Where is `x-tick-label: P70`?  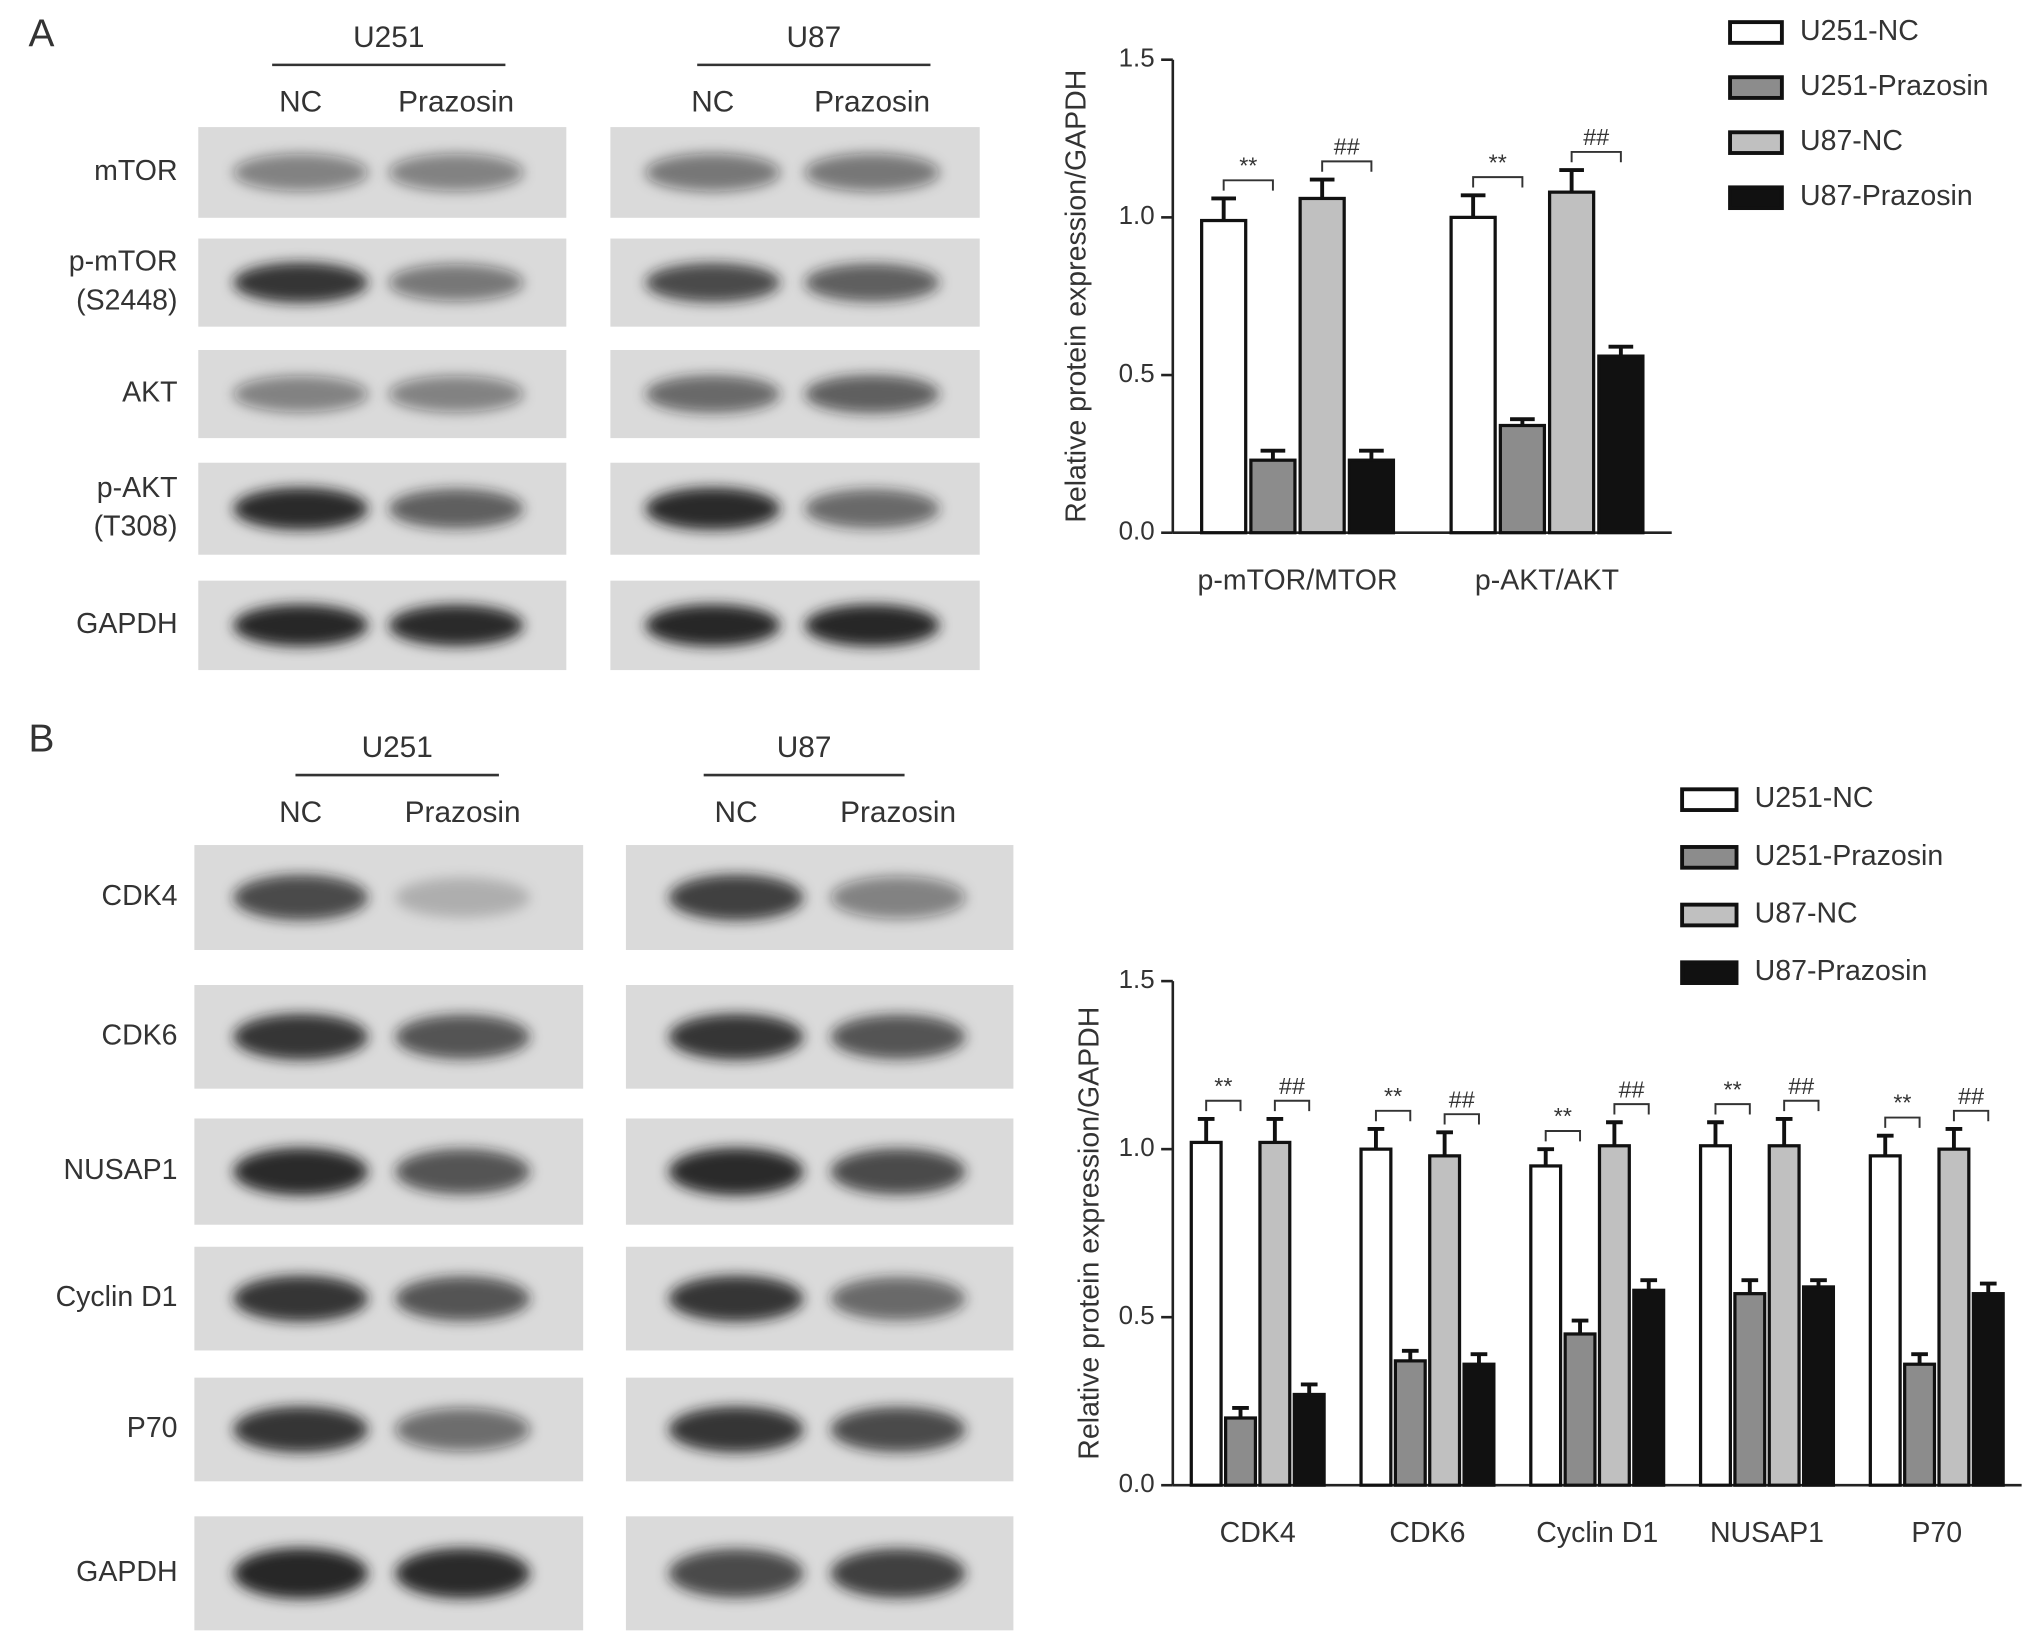
x-tick-label: P70 is located at coordinates (1936, 1533).